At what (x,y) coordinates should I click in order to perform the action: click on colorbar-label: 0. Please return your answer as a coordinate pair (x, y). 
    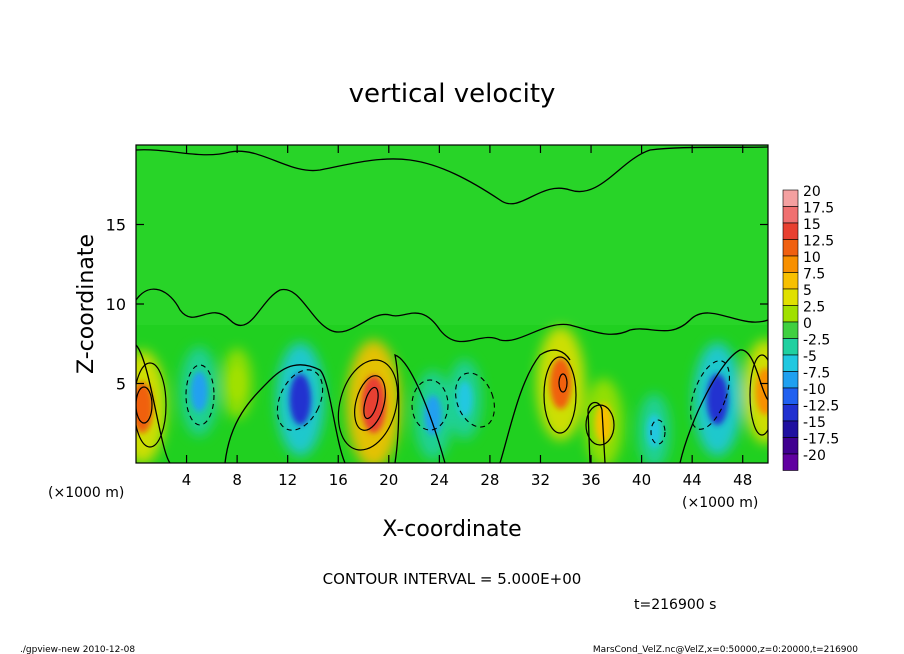
    Looking at the image, I should click on (807, 324).